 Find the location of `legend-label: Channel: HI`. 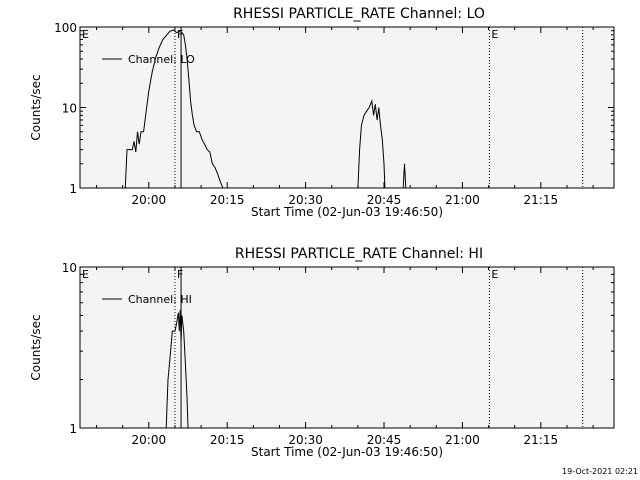

legend-label: Channel: HI is located at coordinates (160, 299).